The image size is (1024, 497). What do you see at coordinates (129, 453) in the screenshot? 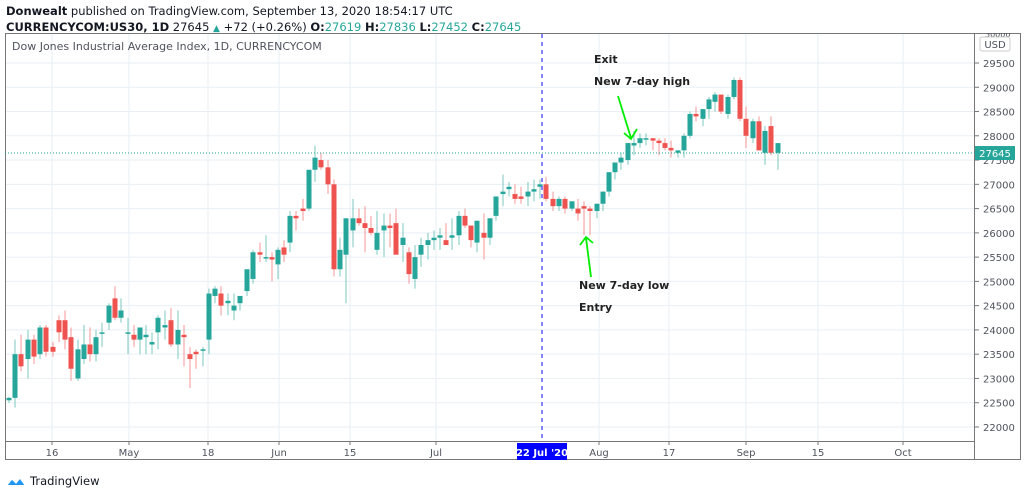
I see `svg-text: May` at bounding box center [129, 453].